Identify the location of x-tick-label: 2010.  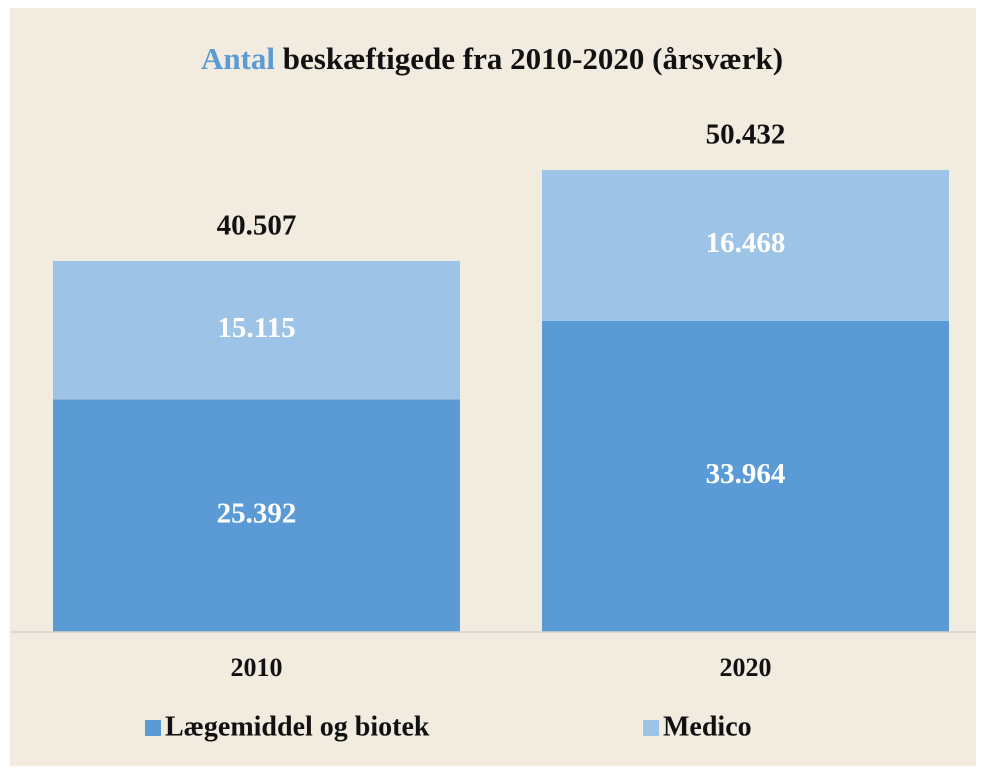
(257, 667).